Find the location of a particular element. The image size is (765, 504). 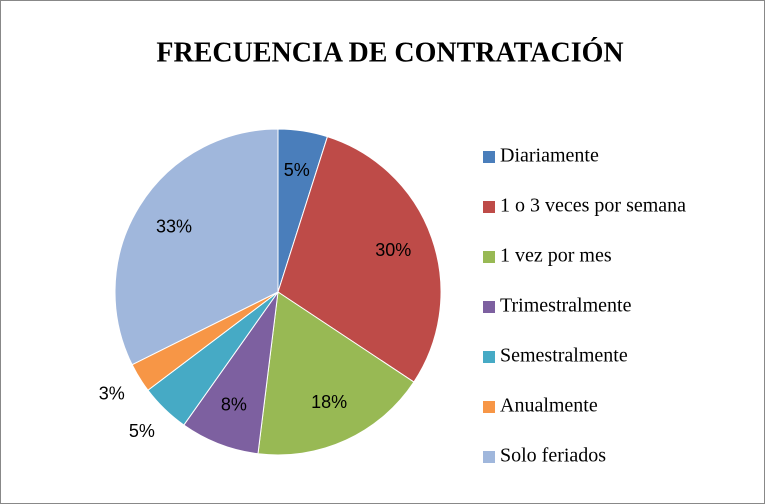

data-label: 3% is located at coordinates (112, 394).